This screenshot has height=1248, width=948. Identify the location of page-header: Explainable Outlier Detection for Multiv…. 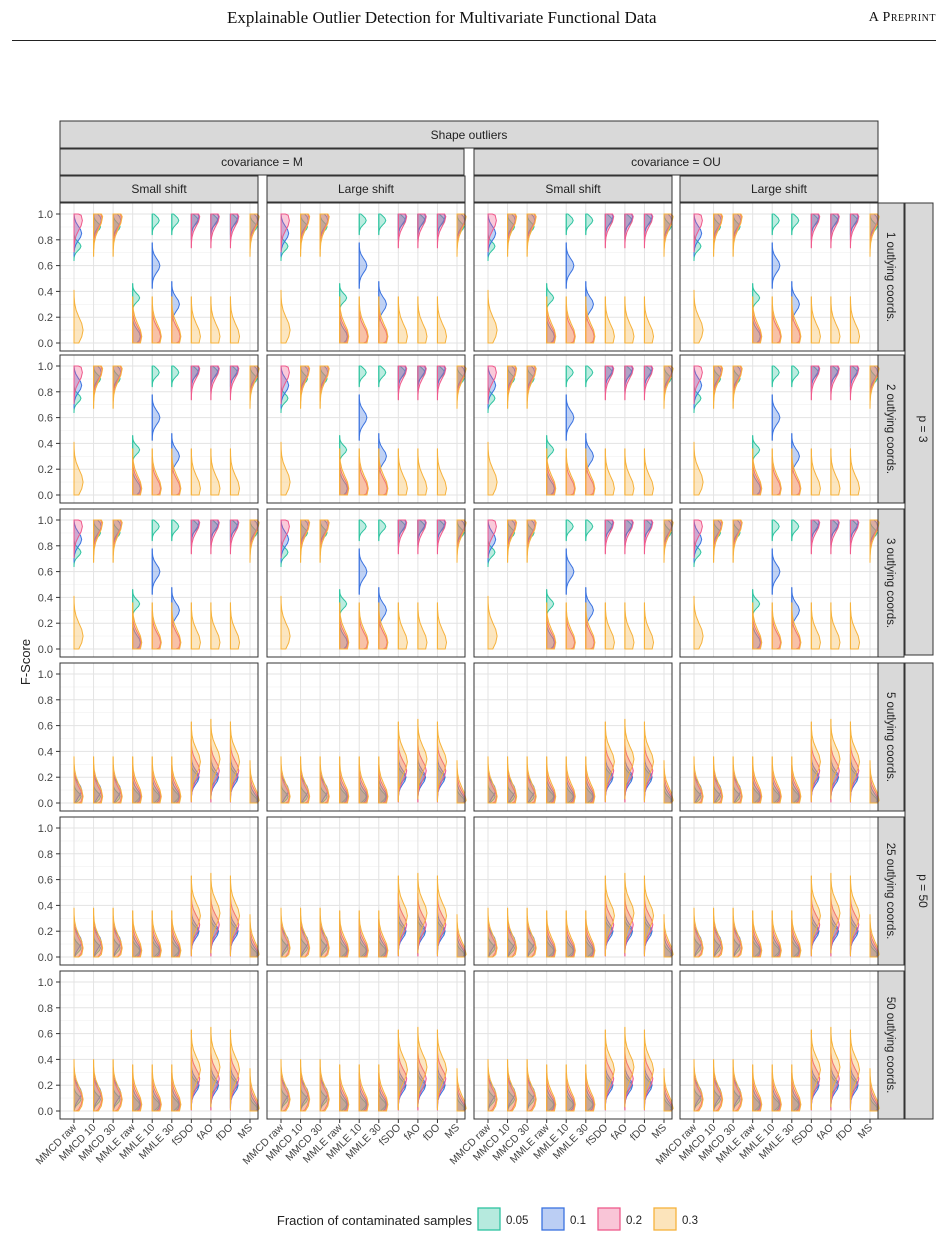
(474, 23).